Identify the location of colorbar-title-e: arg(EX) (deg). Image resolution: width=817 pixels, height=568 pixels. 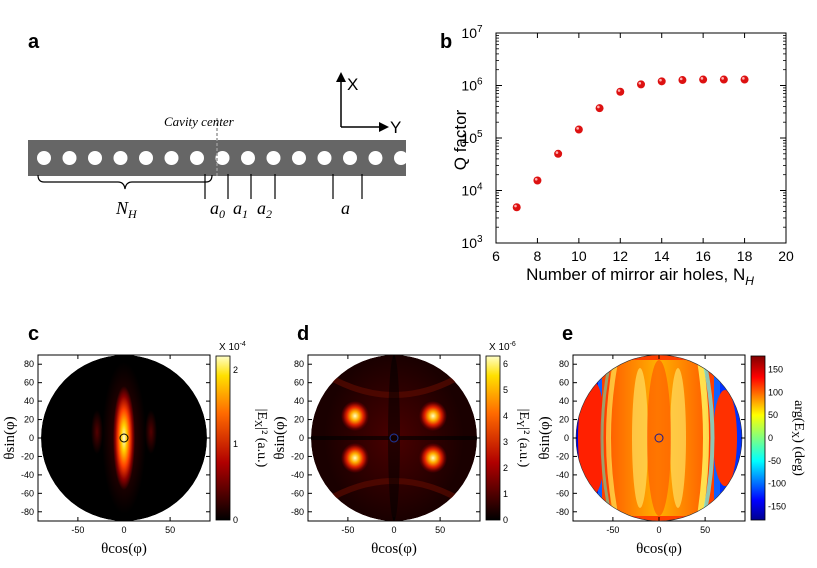
(797, 438).